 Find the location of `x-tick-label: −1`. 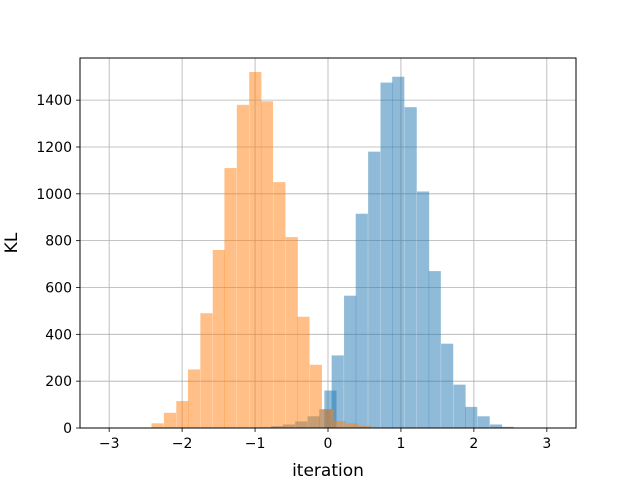

x-tick-label: −1 is located at coordinates (255, 444).